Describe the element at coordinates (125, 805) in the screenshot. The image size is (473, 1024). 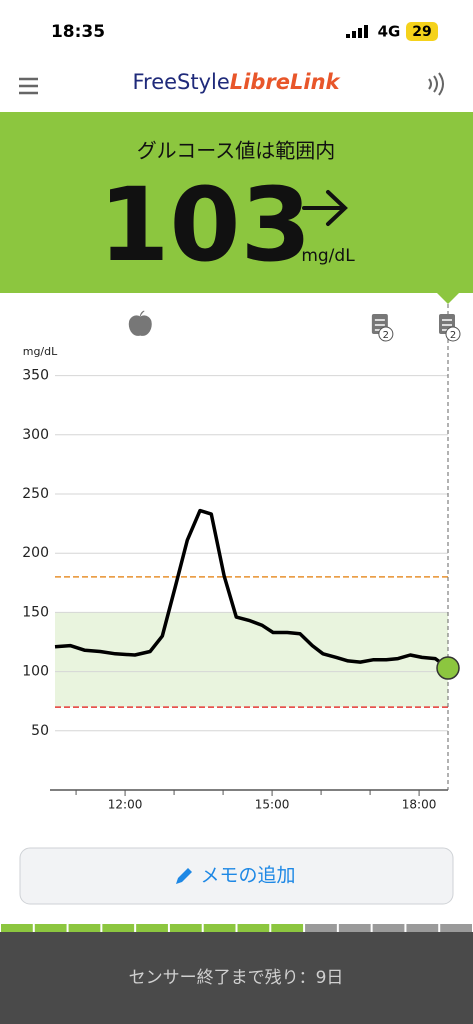
I see `x-tick-label: 12:00` at that location.